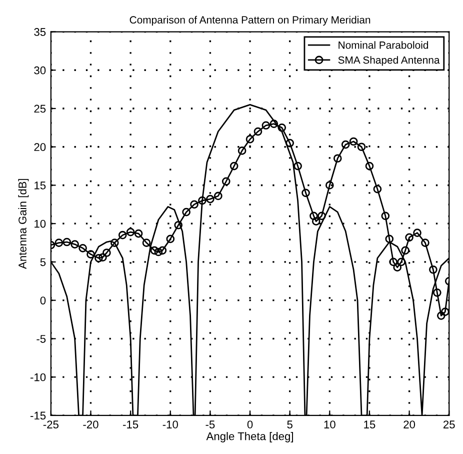  Describe the element at coordinates (40, 32) in the screenshot. I see `y-tick-label: 35` at that location.